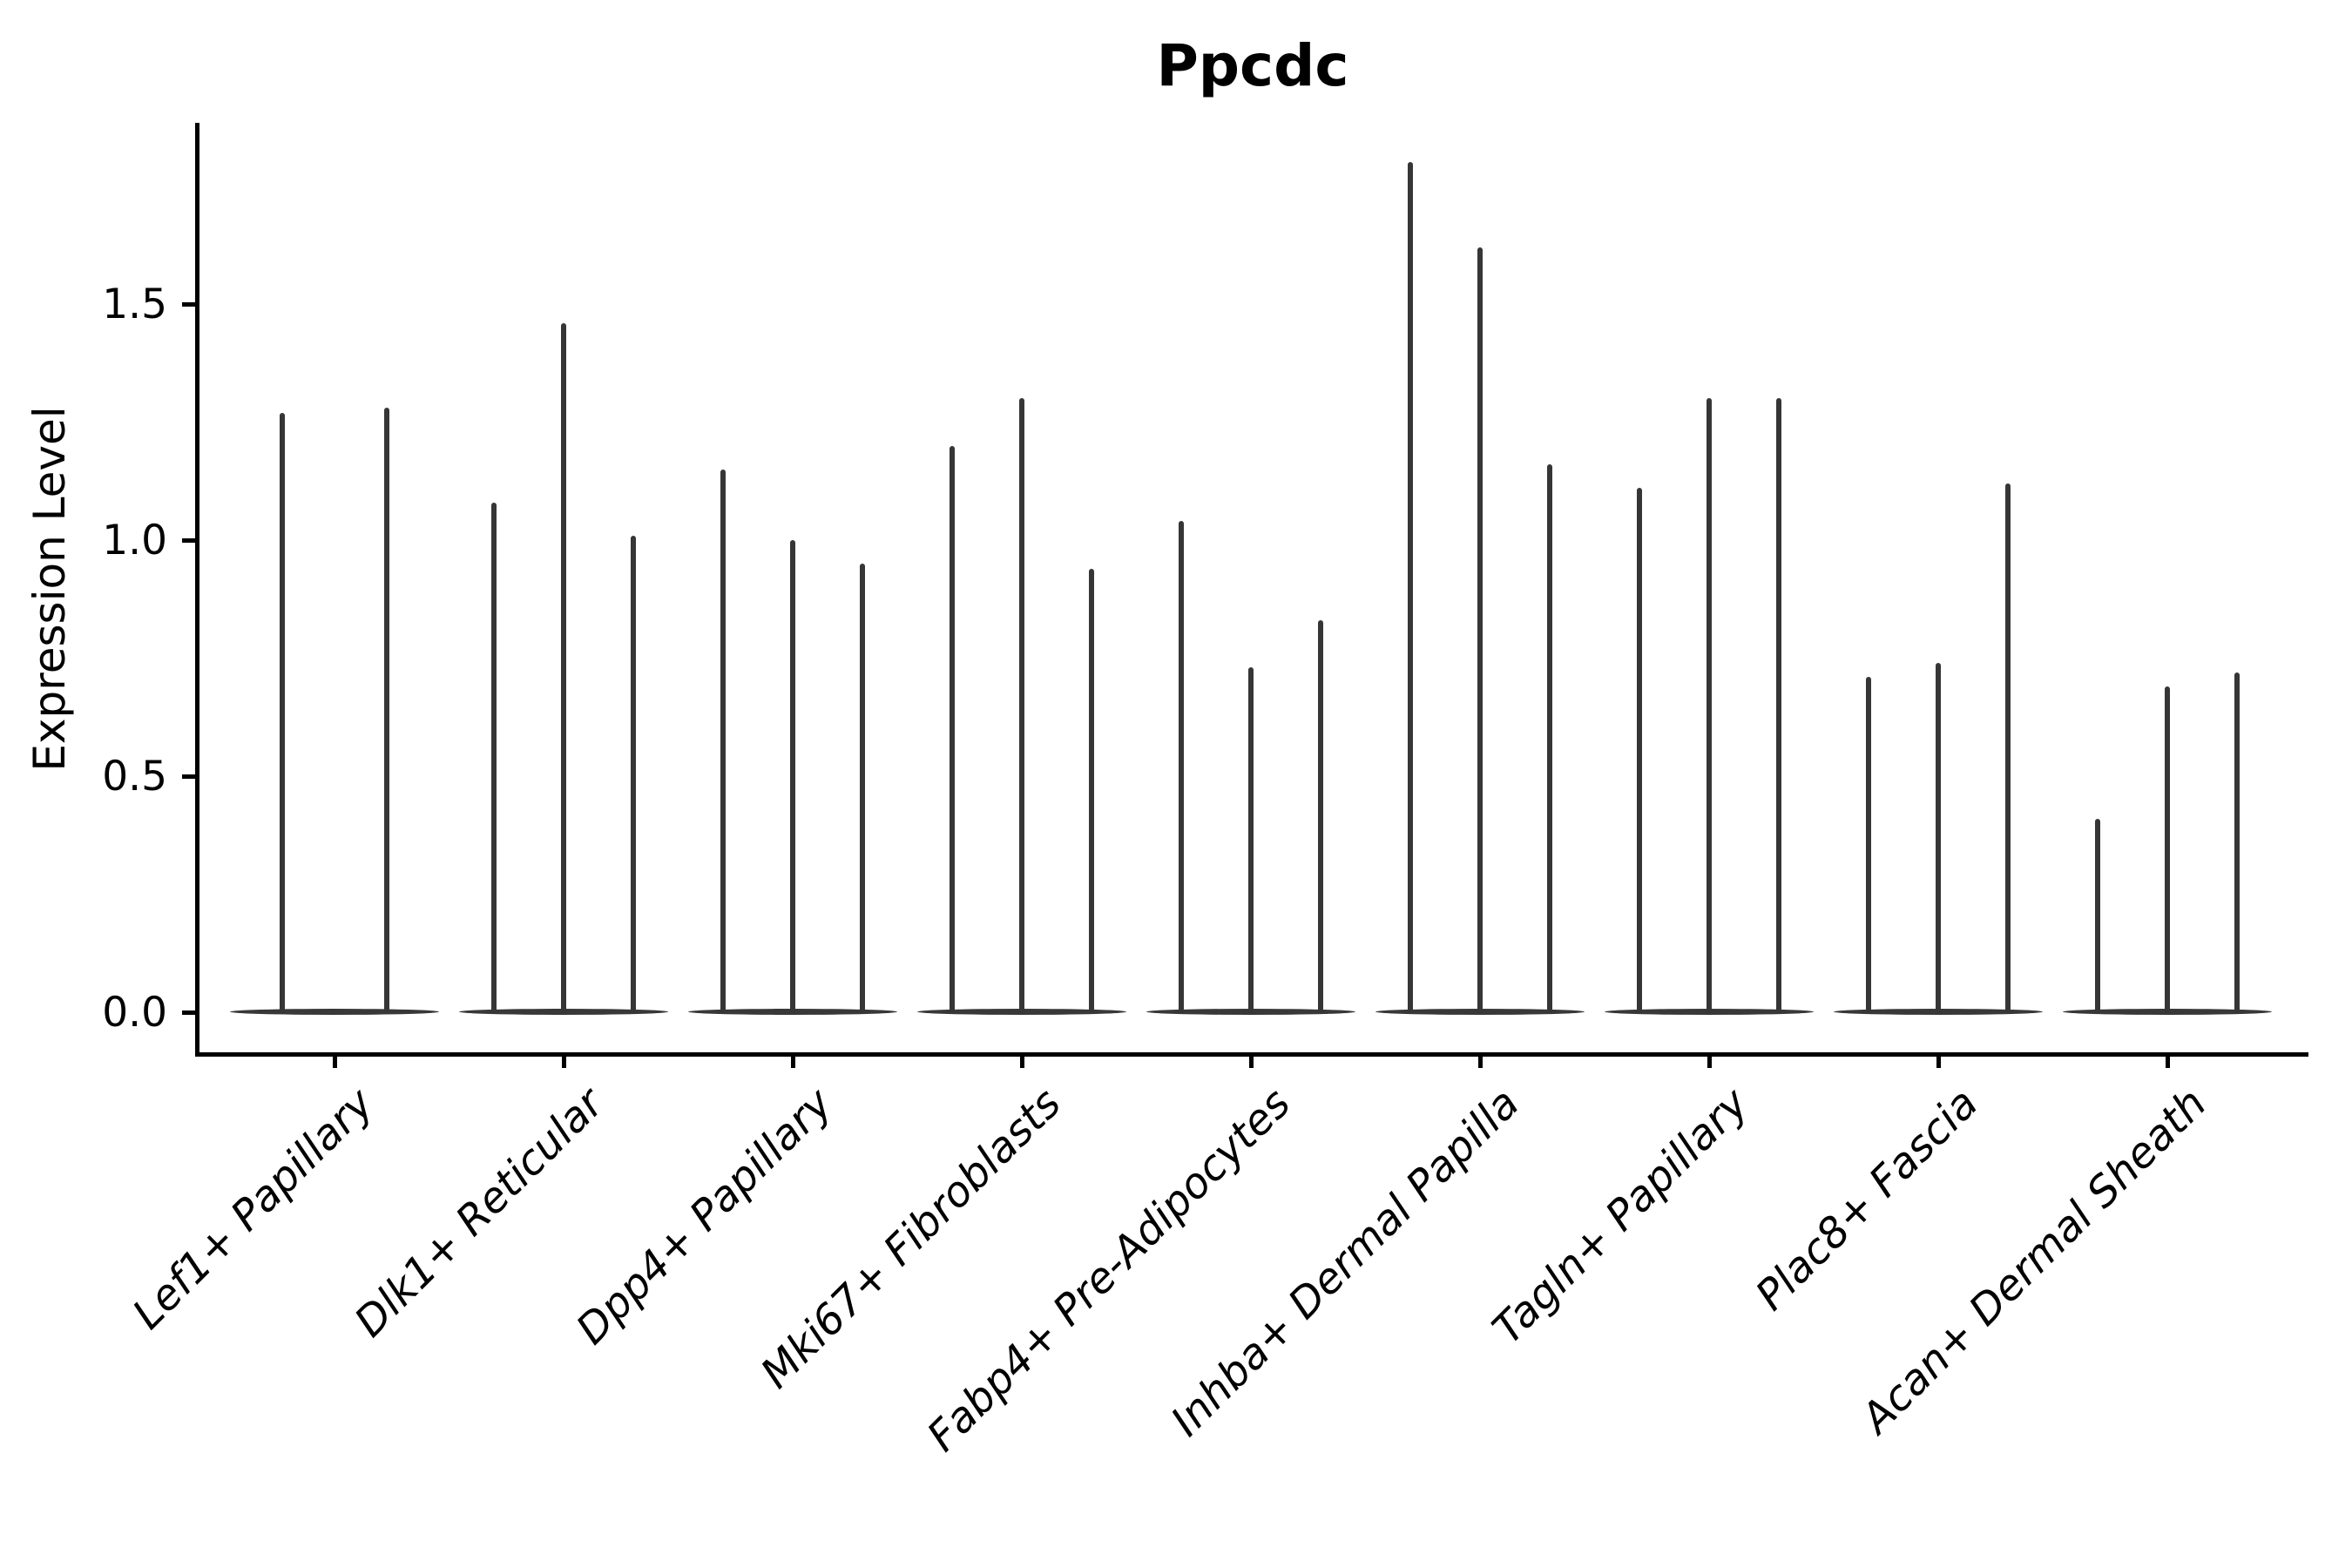 The width and height of the screenshot is (2352, 1568). Describe the element at coordinates (479, 1212) in the screenshot. I see `x-tick-label: Dlk1+ Reticular` at that location.